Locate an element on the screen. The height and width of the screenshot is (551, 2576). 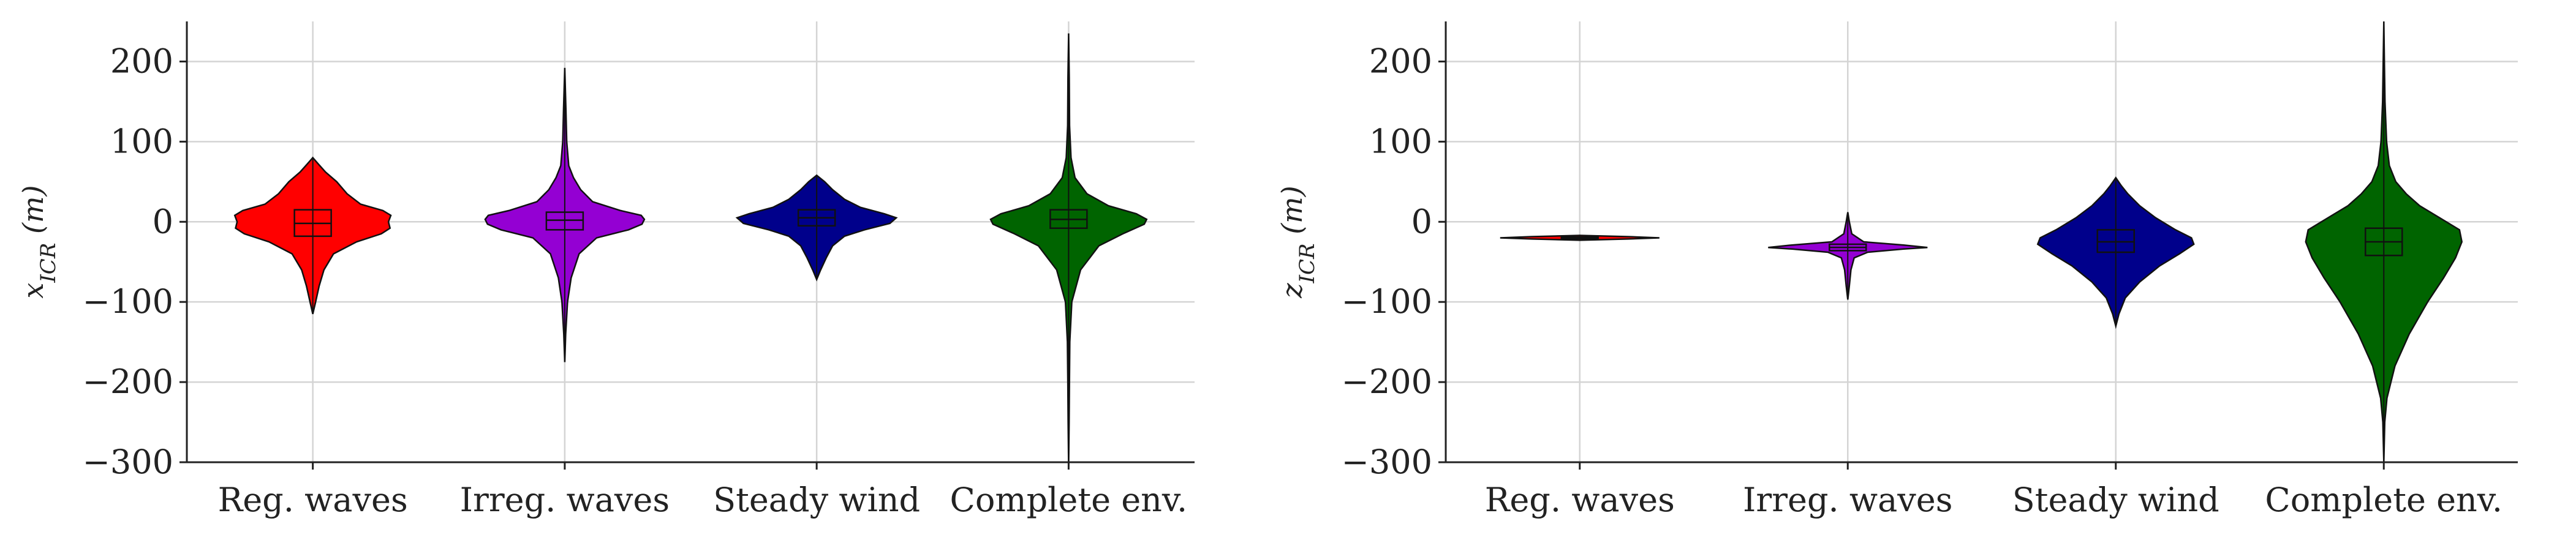
y-axis-label: xICR (m) is located at coordinates (39, 242).